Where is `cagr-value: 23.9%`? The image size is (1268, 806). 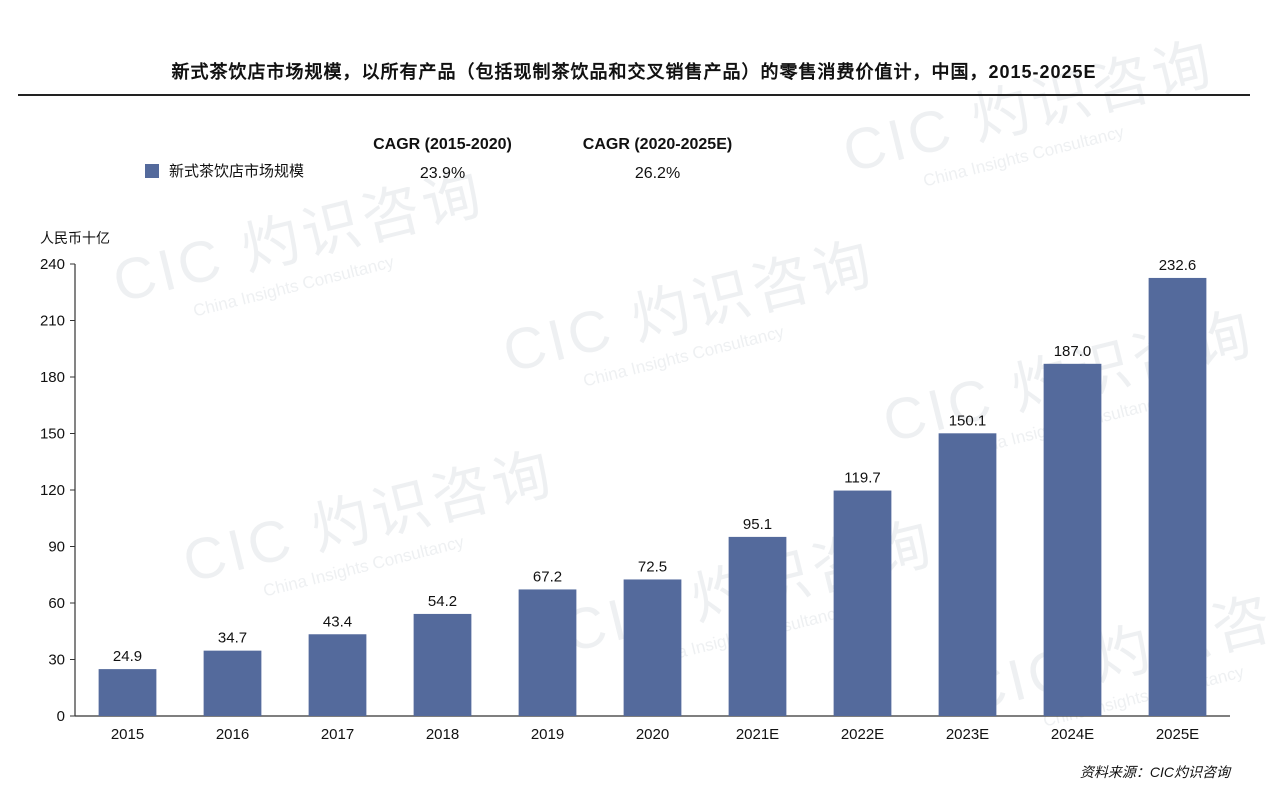 cagr-value: 23.9% is located at coordinates (442, 173).